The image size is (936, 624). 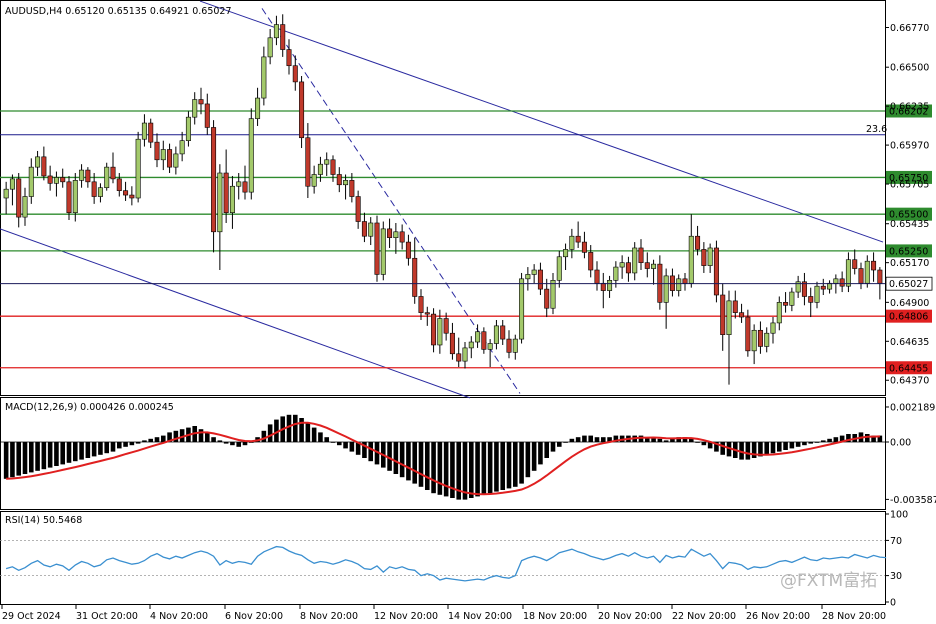 I want to click on macd-plot, so click(x=442, y=457).